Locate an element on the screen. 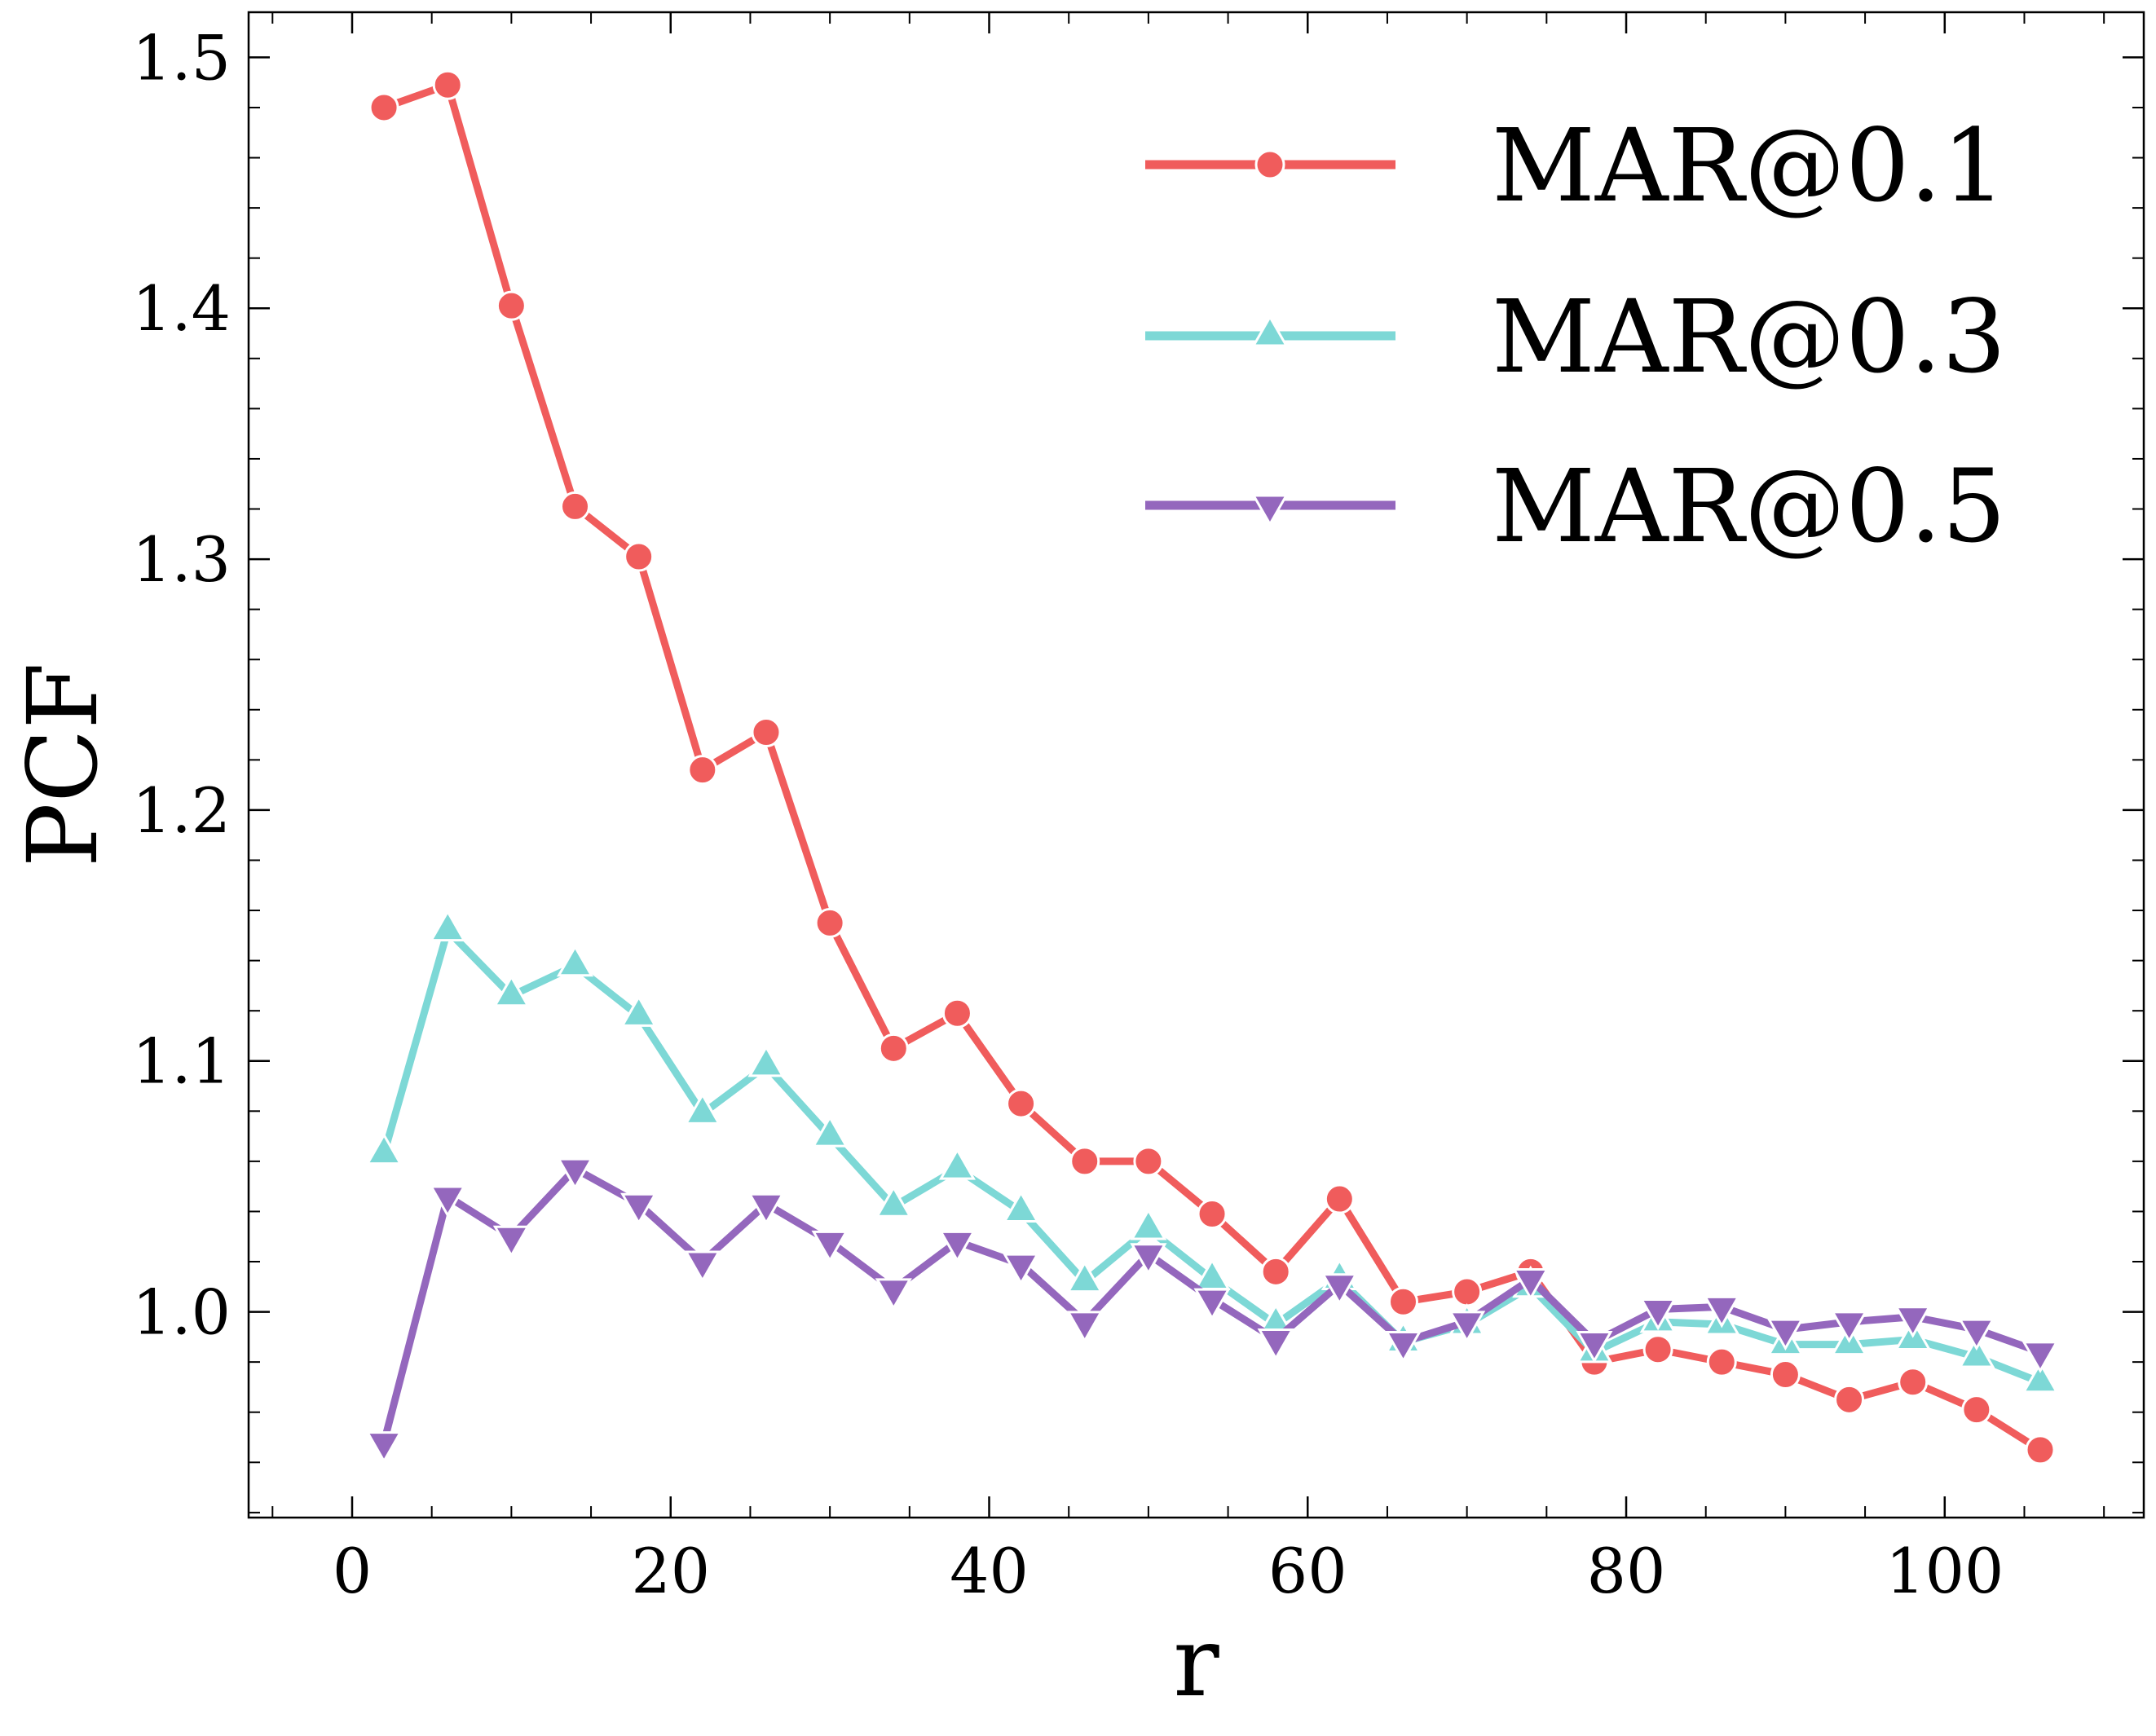  y-tick-label: 1.3 is located at coordinates (181, 559).